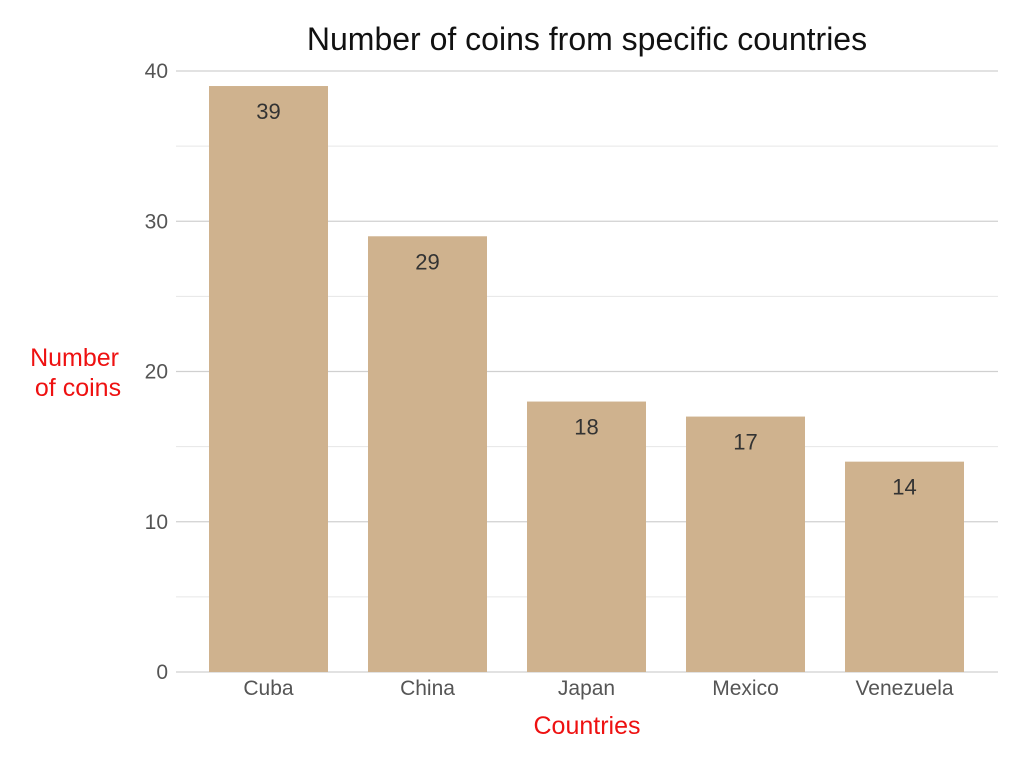 Image resolution: width=1024 pixels, height=768 pixels. Describe the element at coordinates (586, 427) in the screenshot. I see `data-label-japan: 18` at that location.